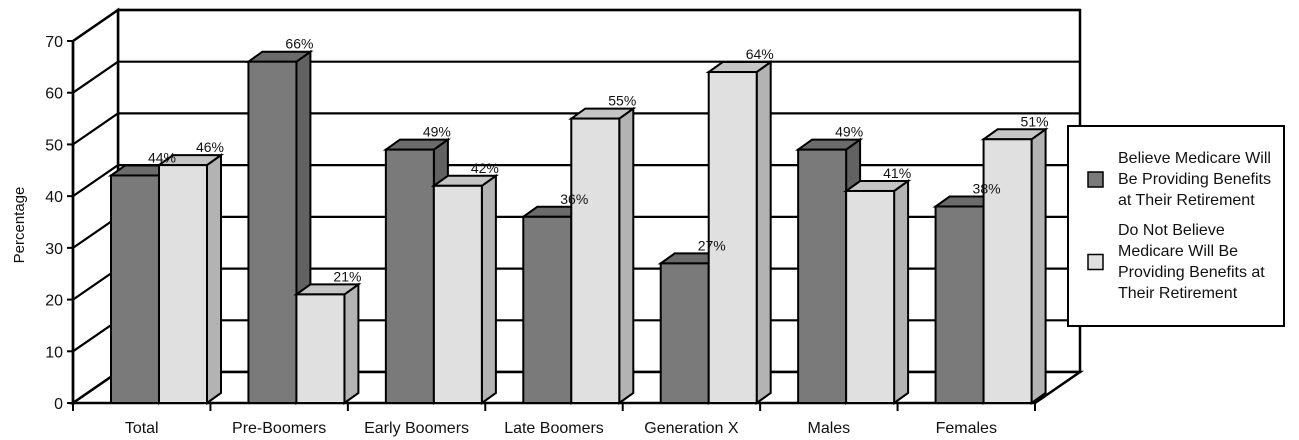  I want to click on data-label: 44%, so click(162, 157).